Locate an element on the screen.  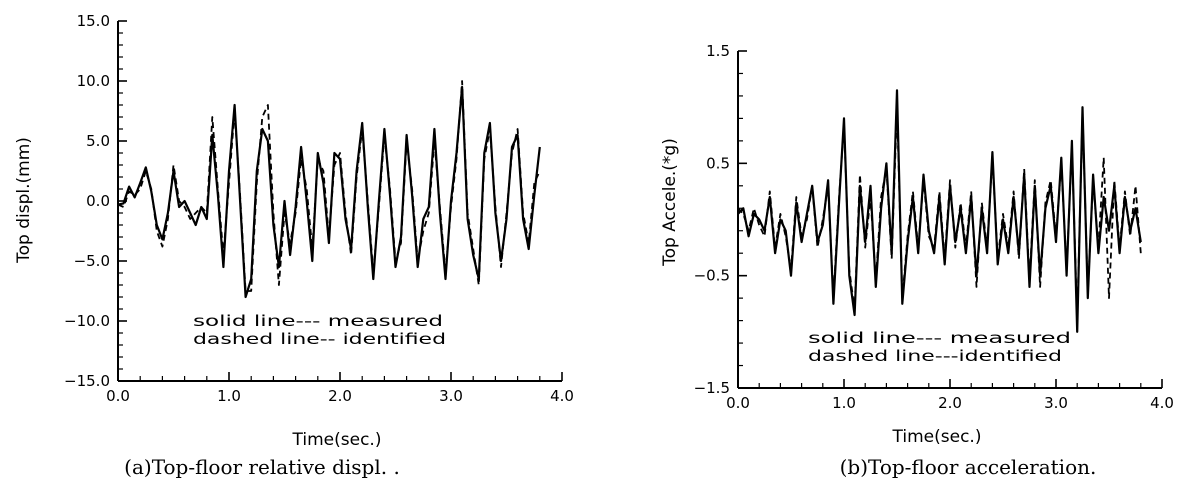
y-tick-label-b: −1.5 is located at coordinates (712, 388).